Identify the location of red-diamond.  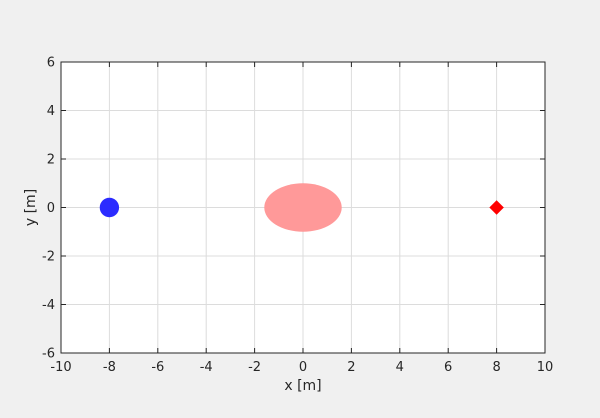
(496, 207).